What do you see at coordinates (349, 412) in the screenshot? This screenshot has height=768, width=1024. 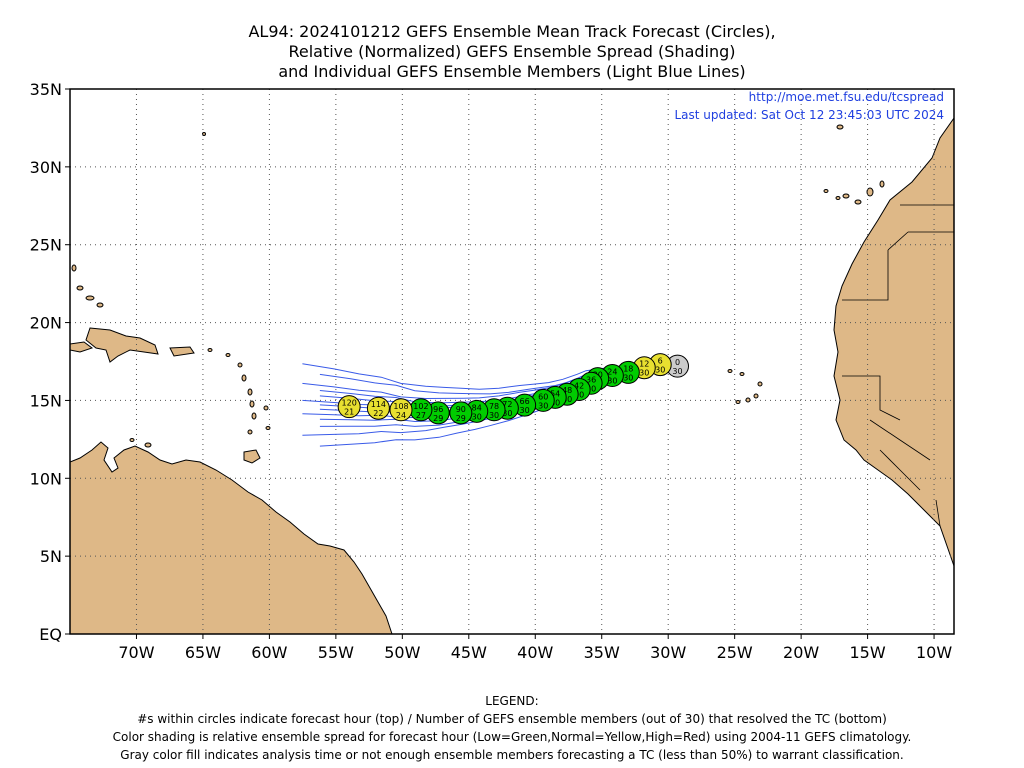 I see `member-count-label: 21` at bounding box center [349, 412].